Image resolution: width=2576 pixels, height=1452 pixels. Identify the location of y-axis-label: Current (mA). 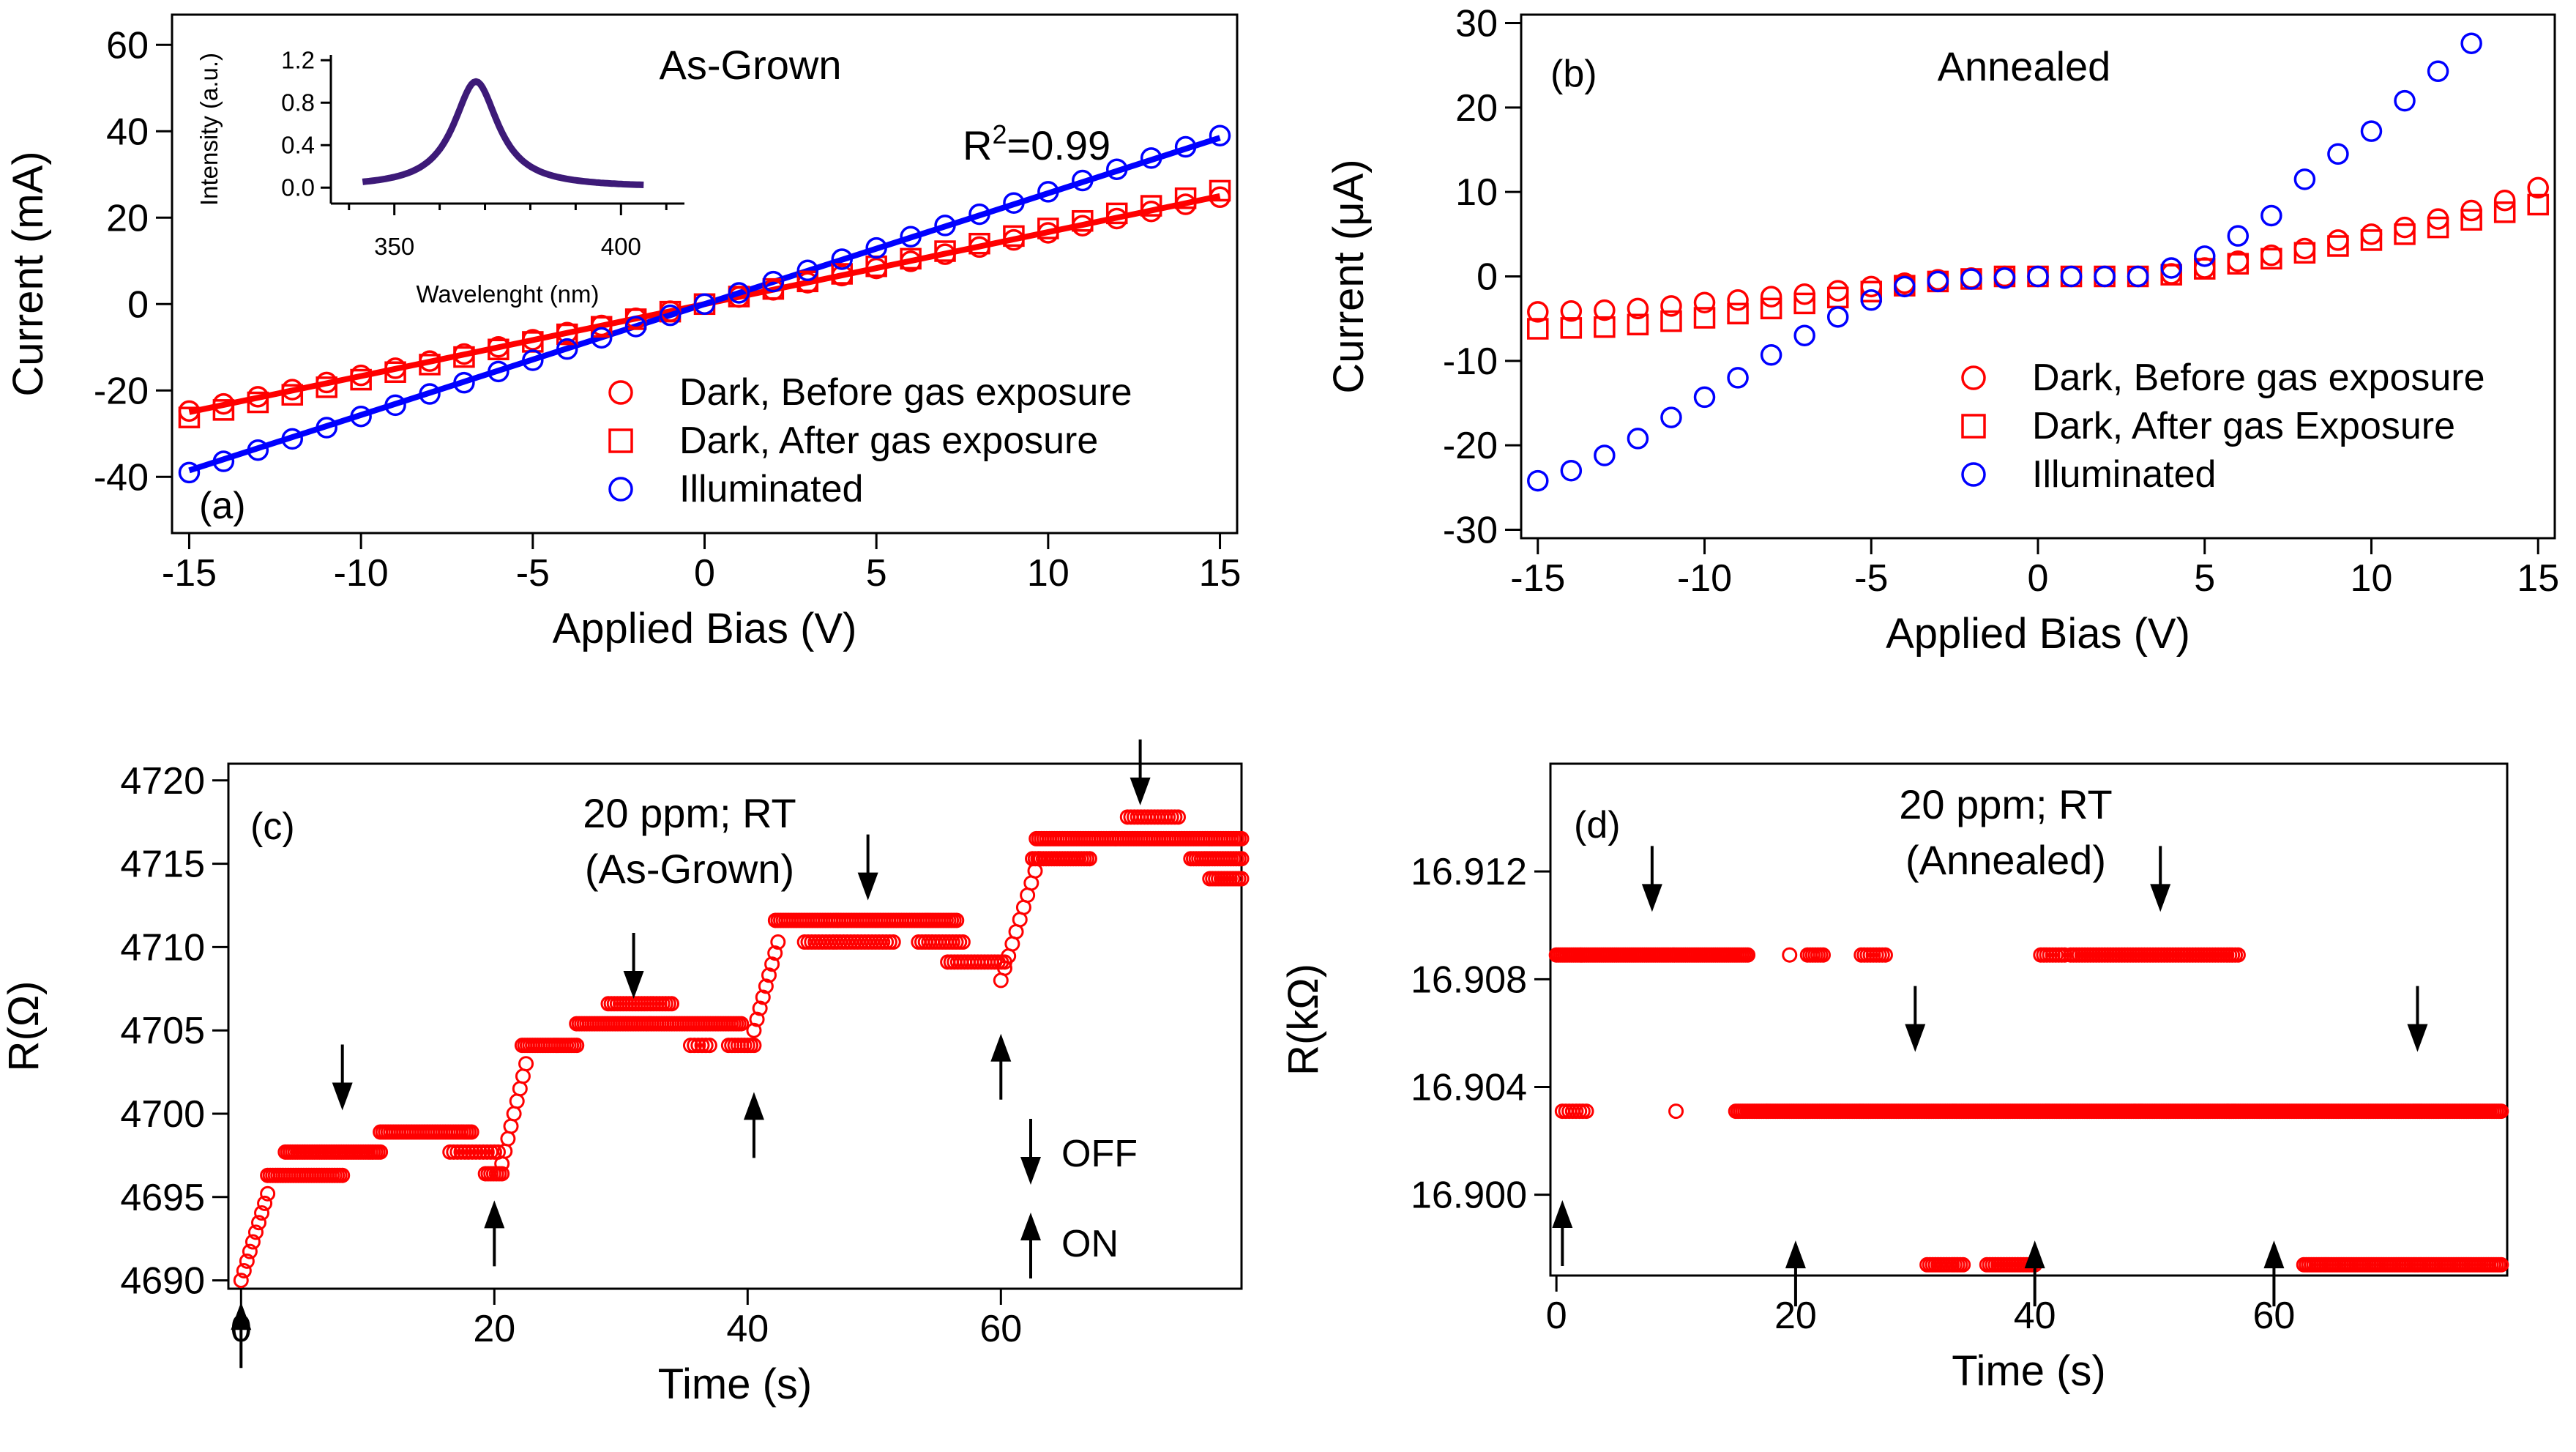
(28, 274).